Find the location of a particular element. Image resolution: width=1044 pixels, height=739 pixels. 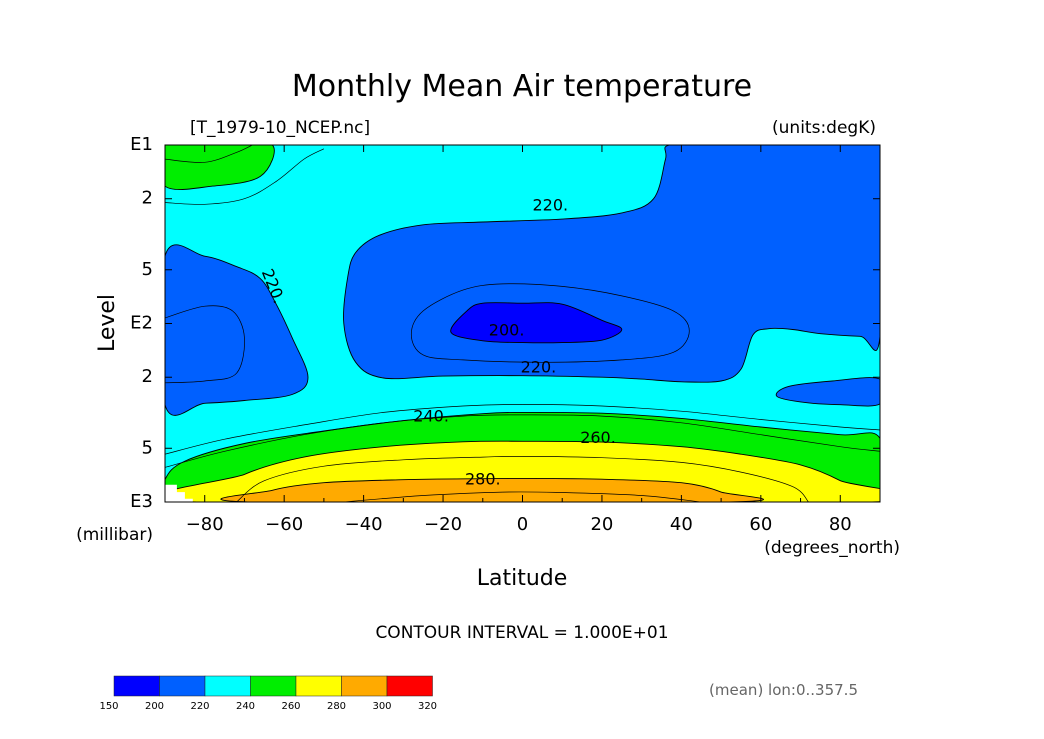

x-tick-label: 80 is located at coordinates (840, 524).